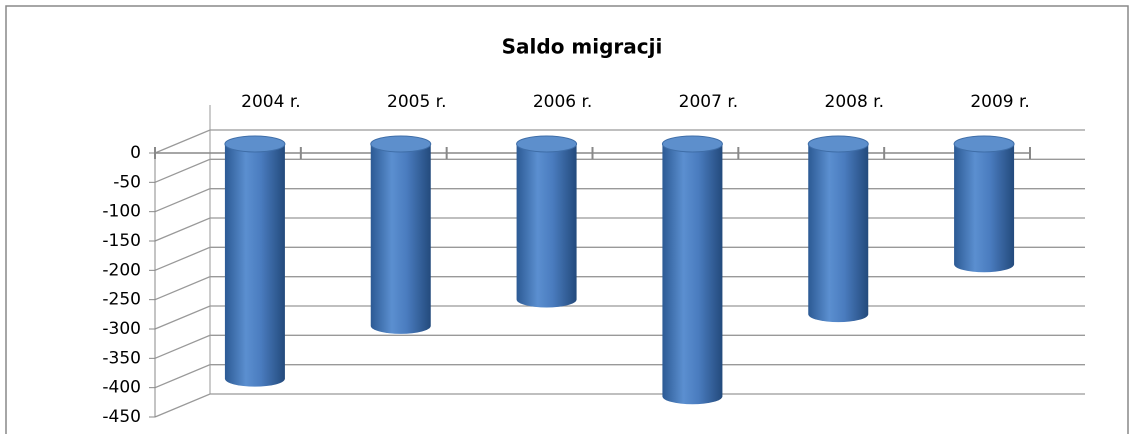 This screenshot has width=1134, height=434. I want to click on y-tick-label: -50, so click(127, 182).